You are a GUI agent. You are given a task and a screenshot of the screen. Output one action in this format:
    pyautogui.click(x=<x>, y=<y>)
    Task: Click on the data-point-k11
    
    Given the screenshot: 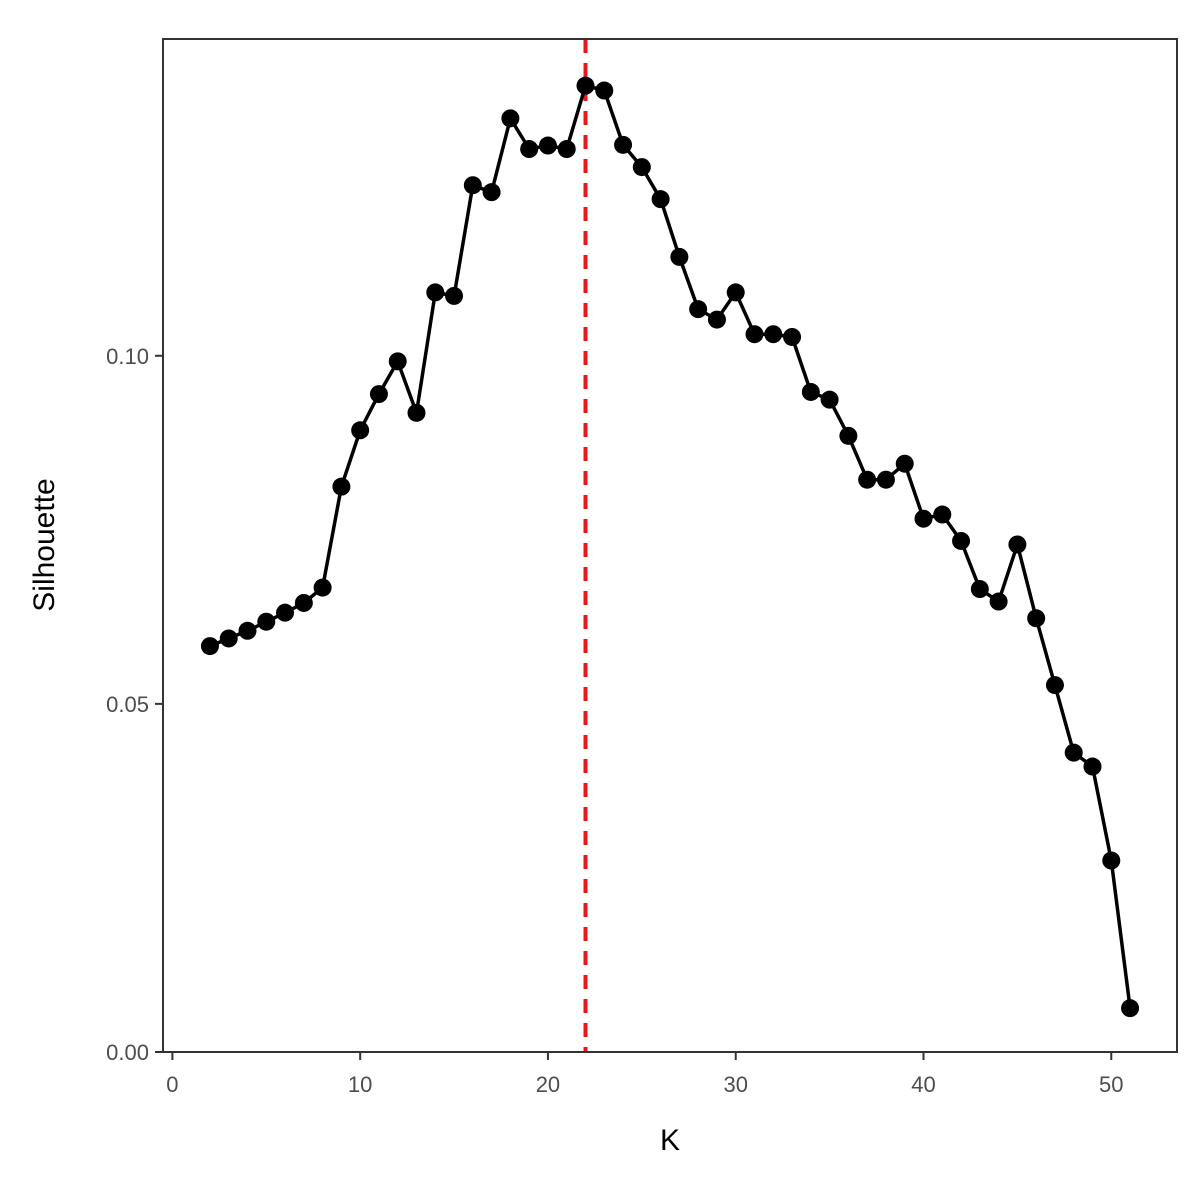 What is the action you would take?
    pyautogui.click(x=378, y=394)
    